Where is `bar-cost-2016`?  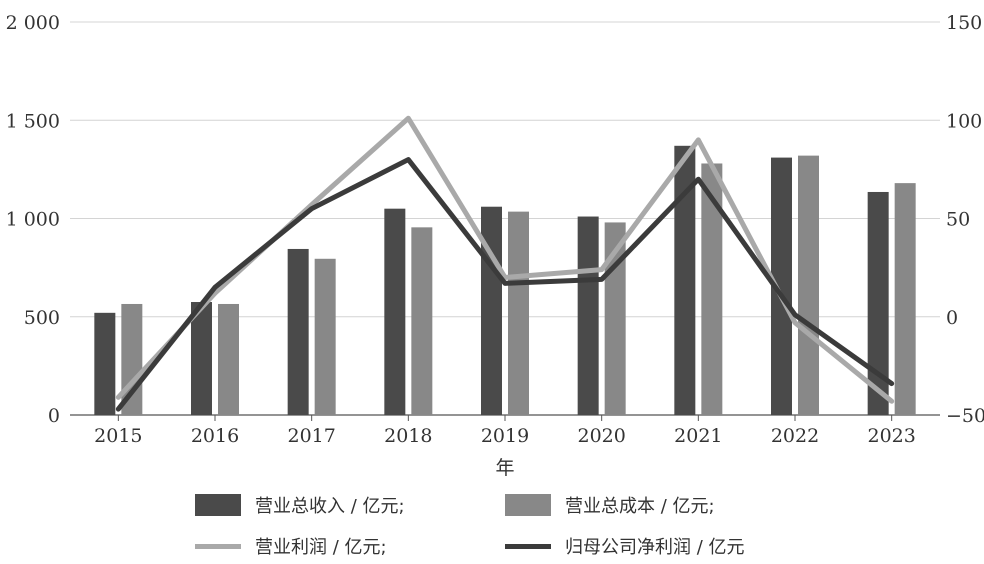
bar-cost-2016 is located at coordinates (228, 359).